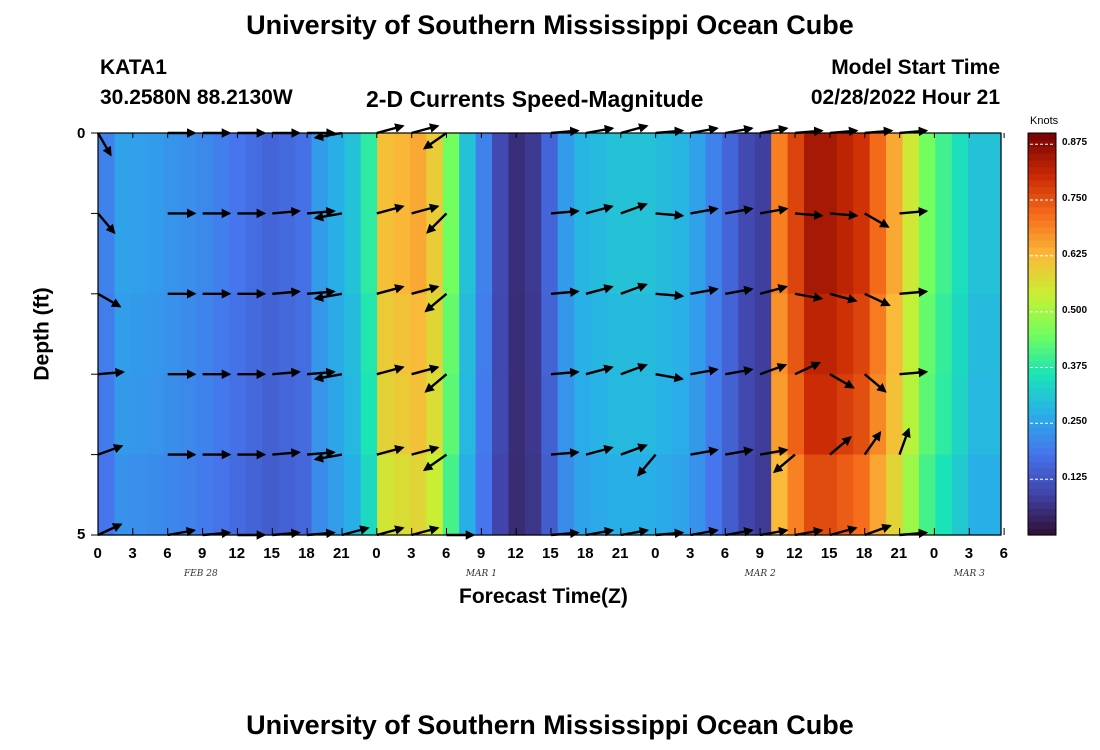 The width and height of the screenshot is (1100, 750). I want to click on date-label: MAR 1, so click(481, 574).